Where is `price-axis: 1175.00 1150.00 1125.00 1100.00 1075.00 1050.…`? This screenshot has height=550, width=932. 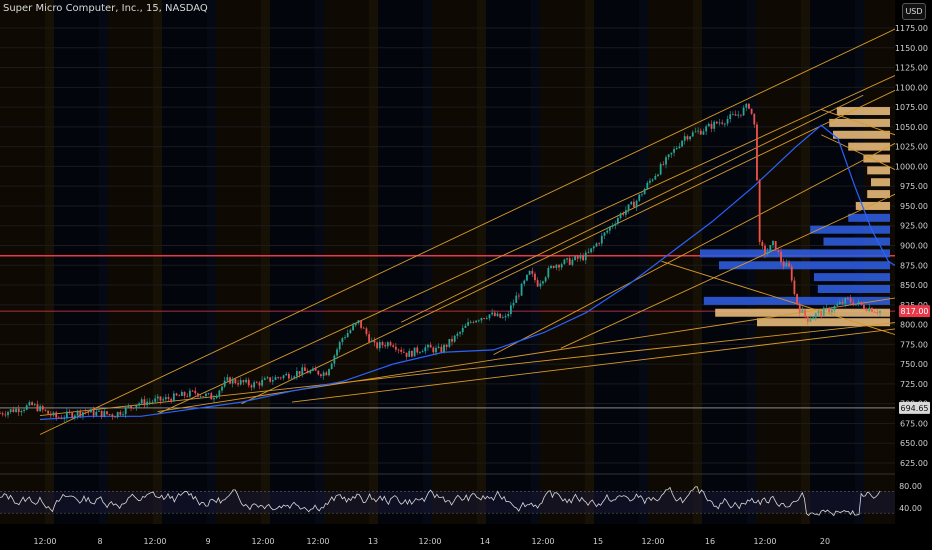 price-axis: 1175.00 1150.00 1125.00 1100.00 1075.00 1050.… is located at coordinates (913, 275).